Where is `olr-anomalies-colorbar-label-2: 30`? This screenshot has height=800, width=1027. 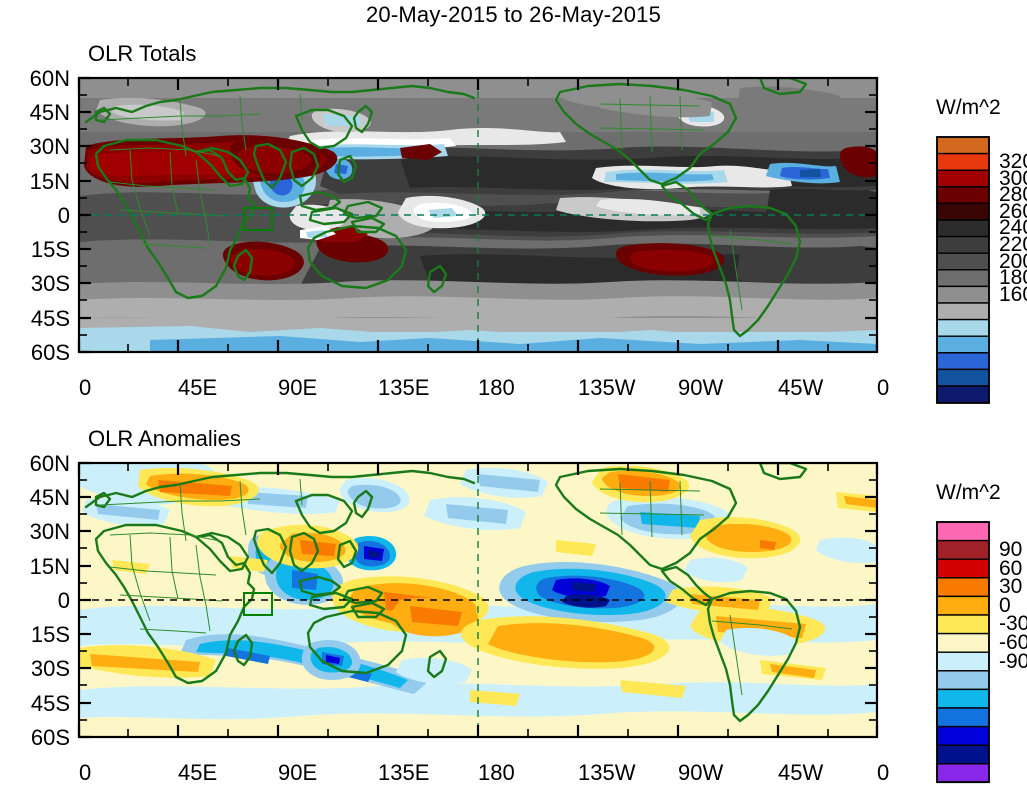 olr-anomalies-colorbar-label-2: 30 is located at coordinates (1011, 587).